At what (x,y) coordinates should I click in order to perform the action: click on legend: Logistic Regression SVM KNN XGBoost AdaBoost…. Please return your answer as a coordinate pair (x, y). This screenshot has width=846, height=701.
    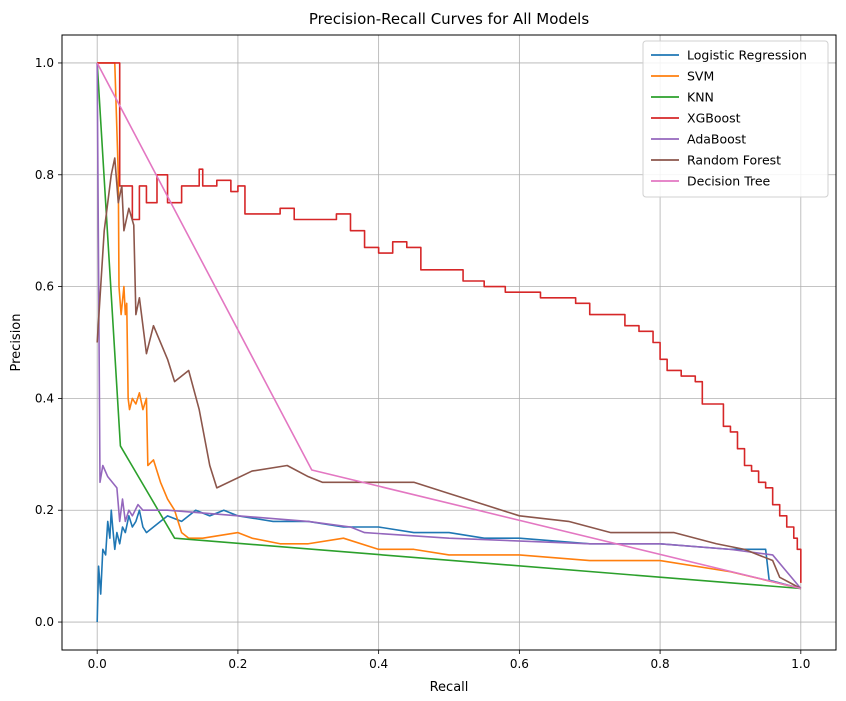
    Looking at the image, I should click on (735, 119).